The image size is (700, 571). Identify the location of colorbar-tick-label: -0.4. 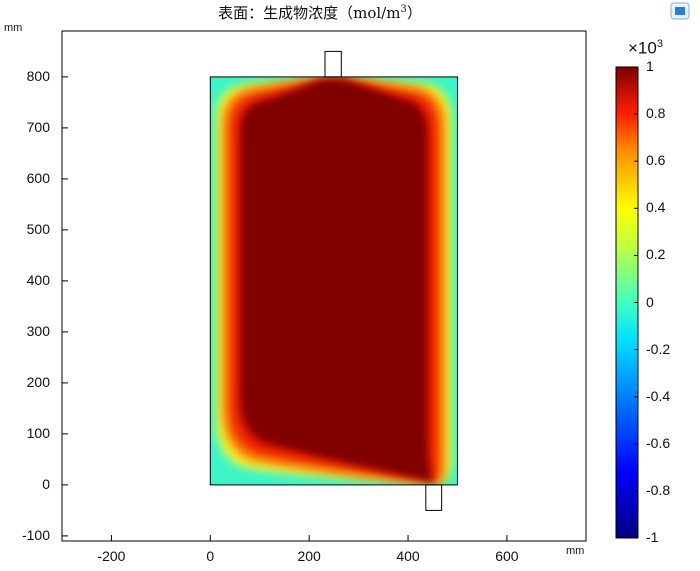
(658, 395).